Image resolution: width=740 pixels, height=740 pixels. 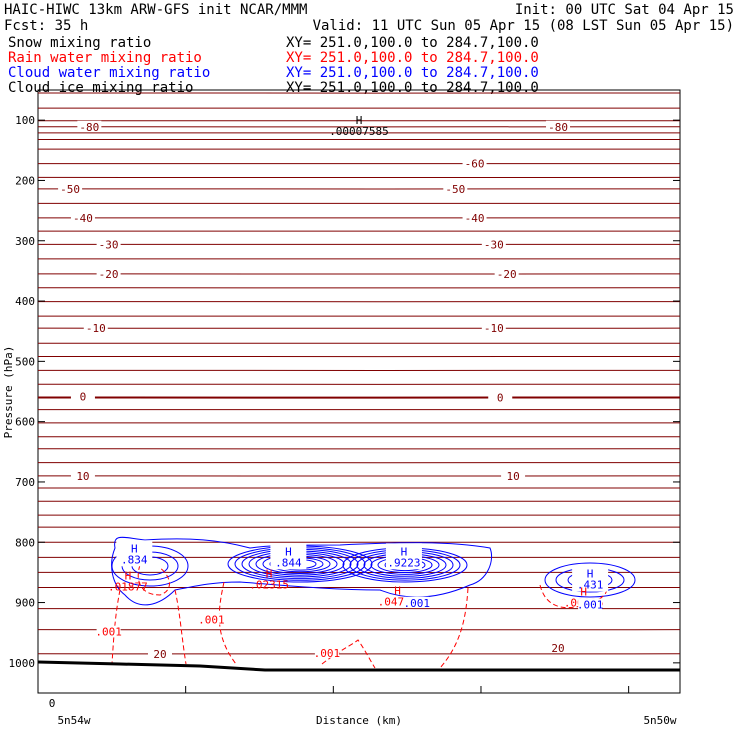 What do you see at coordinates (359, 131) in the screenshot?
I see `max-value: .00007585` at bounding box center [359, 131].